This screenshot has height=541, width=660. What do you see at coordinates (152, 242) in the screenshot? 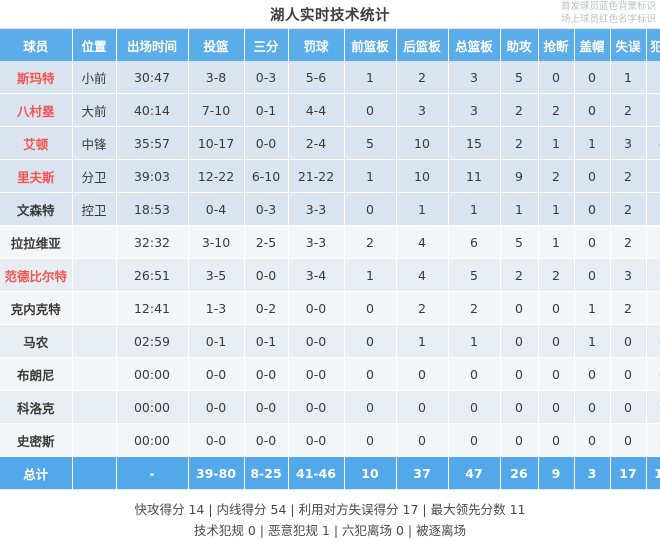
I see `stat-cell-2: 32:32` at bounding box center [152, 242].